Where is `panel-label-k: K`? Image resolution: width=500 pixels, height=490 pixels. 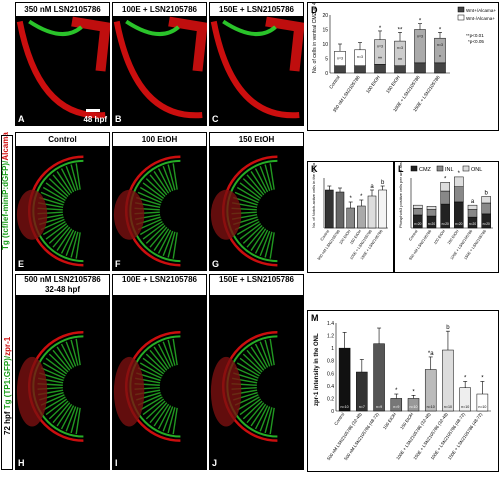 panel-label-k: K is located at coordinates (314, 169).